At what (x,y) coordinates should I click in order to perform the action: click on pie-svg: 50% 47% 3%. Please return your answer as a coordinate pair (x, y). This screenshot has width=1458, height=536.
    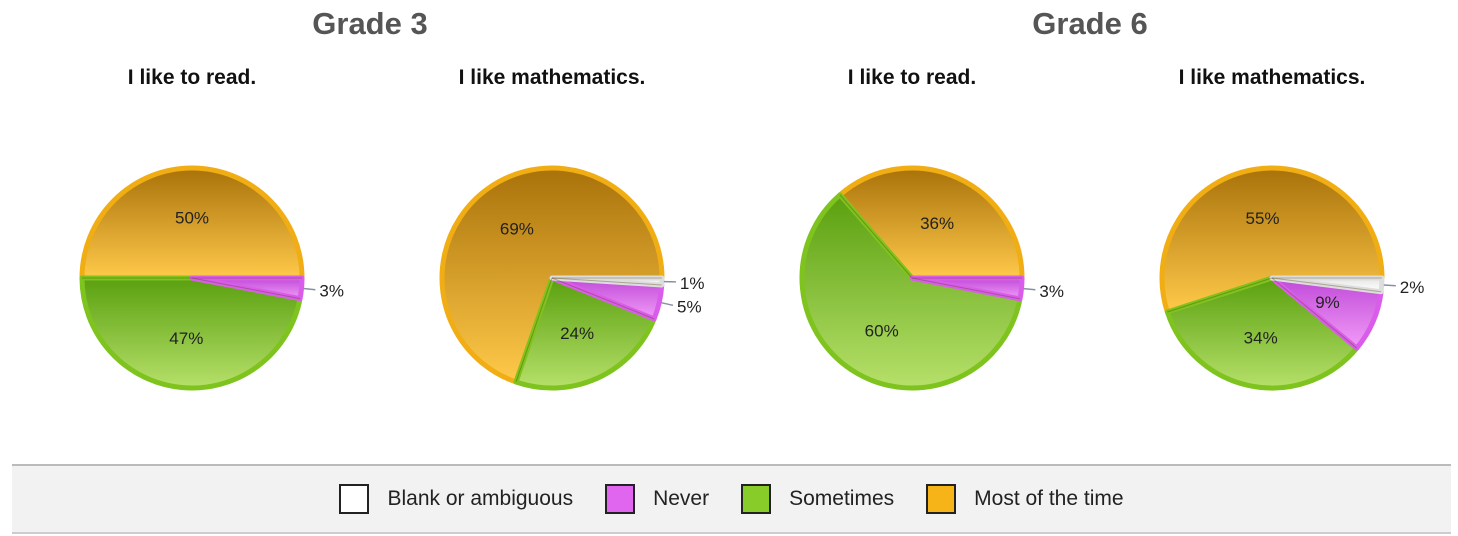
    Looking at the image, I should click on (211, 278).